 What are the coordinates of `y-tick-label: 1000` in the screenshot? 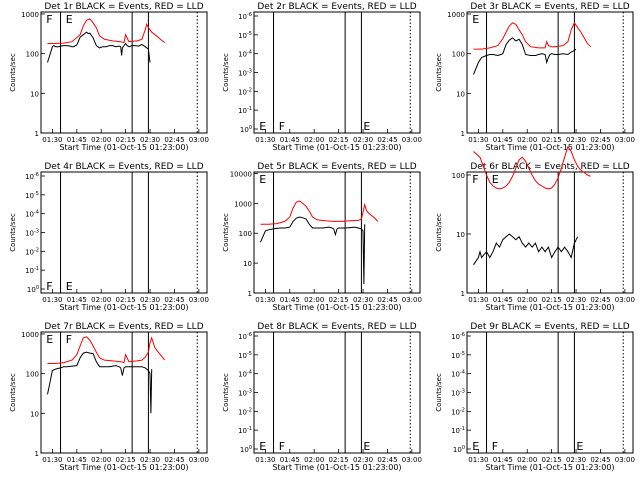 It's located at (456, 15).